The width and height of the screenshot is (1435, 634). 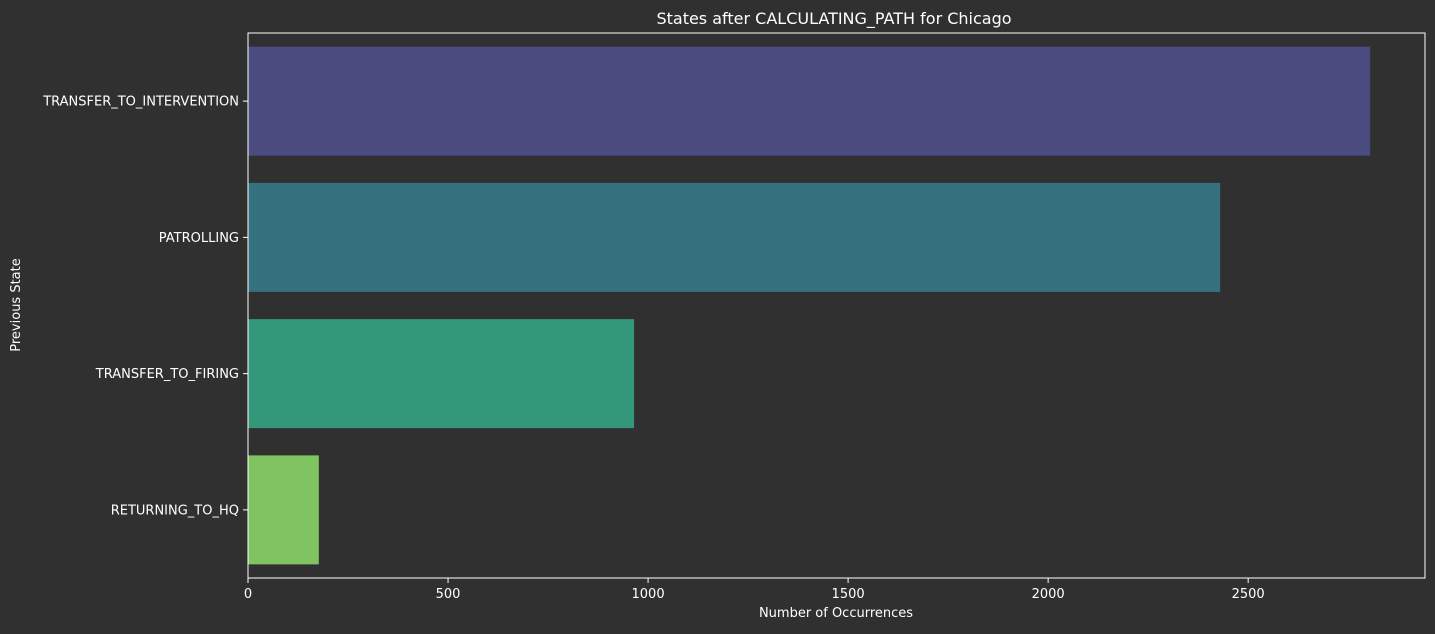 I want to click on bar-transfer-to-intervention, so click(x=809, y=101).